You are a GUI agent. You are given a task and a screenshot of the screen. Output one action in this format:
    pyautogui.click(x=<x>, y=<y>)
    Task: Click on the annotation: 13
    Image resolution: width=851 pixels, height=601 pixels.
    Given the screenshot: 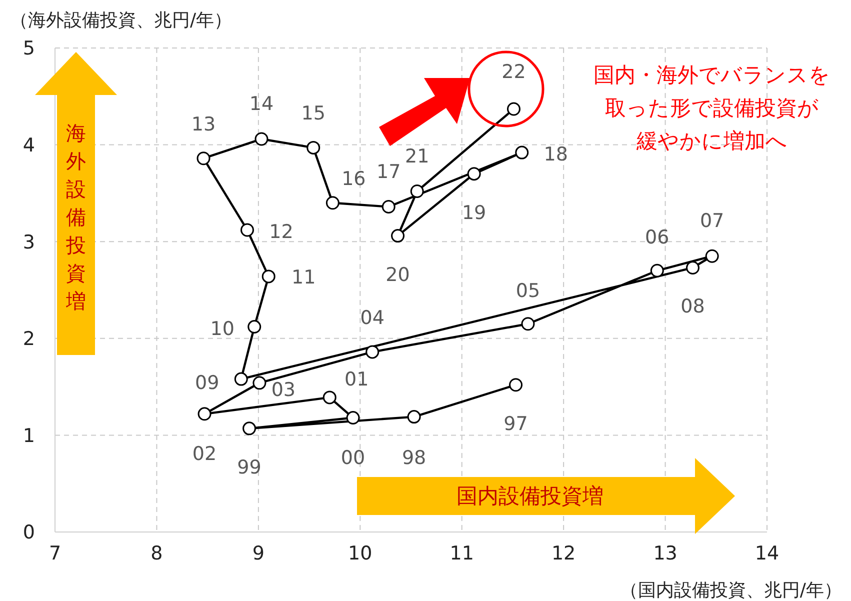 What is the action you would take?
    pyautogui.click(x=203, y=124)
    